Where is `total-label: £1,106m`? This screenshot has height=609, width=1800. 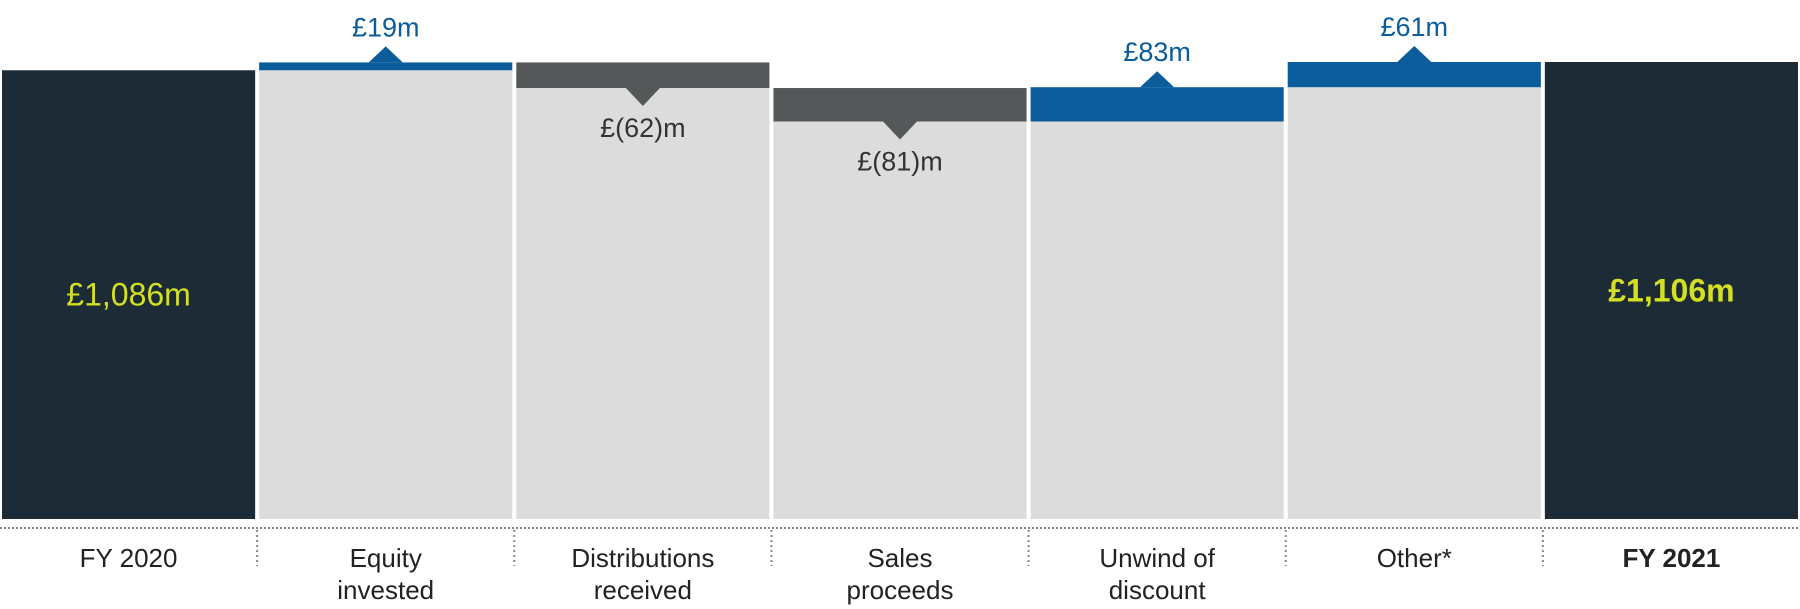 total-label: £1,106m is located at coordinates (1671, 291).